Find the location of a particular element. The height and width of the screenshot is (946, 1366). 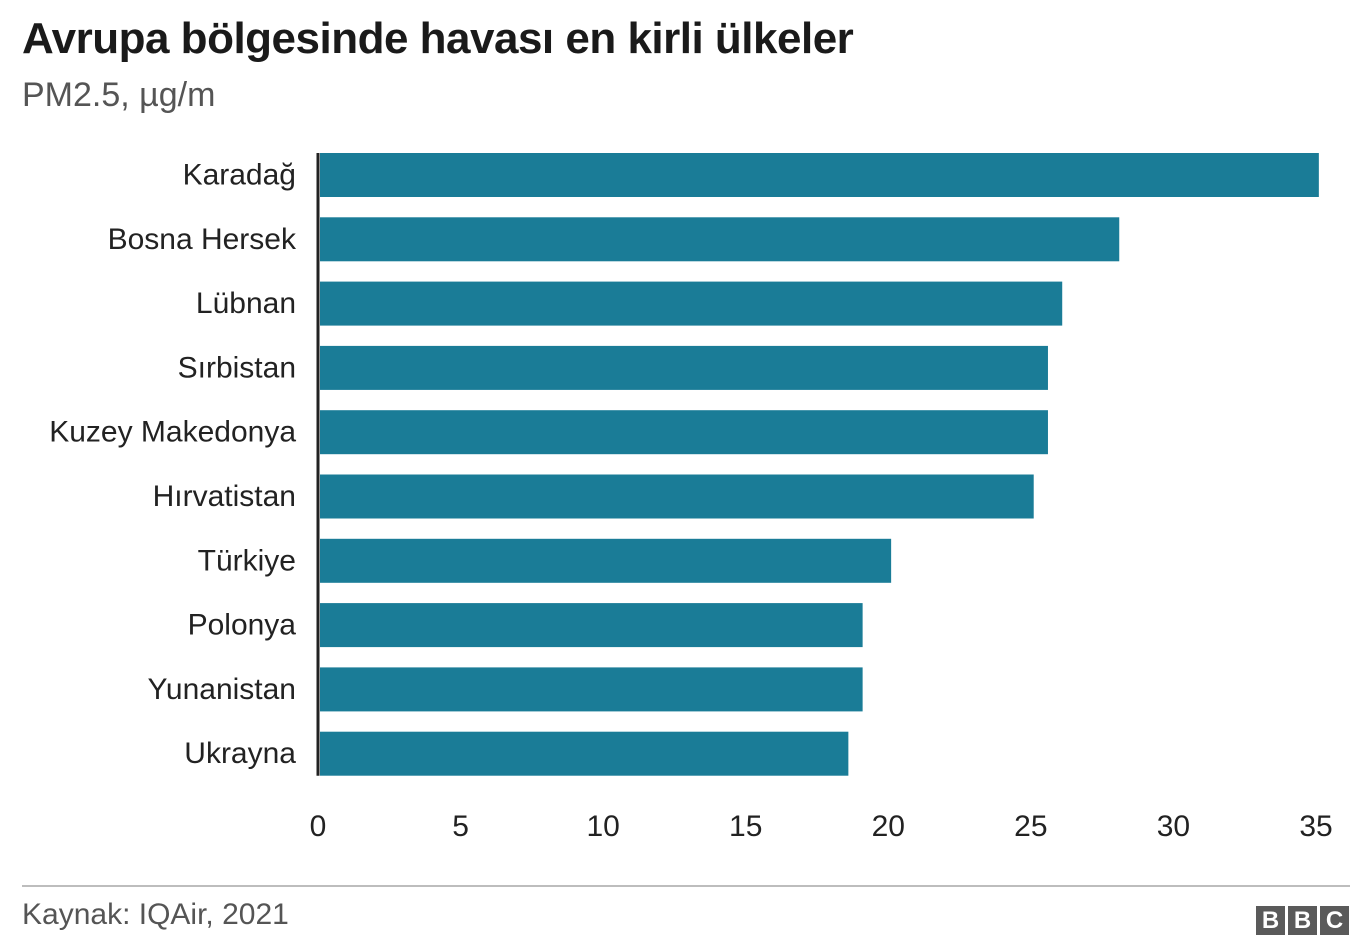

category-label: Türkiye is located at coordinates (247, 560).